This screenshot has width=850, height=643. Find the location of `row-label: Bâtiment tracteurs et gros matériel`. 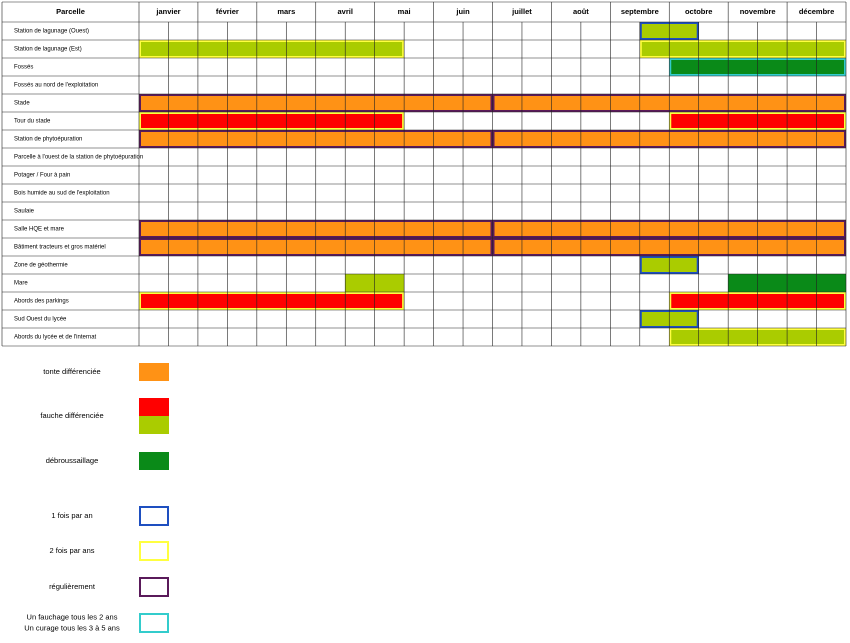

row-label: Bâtiment tracteurs et gros matériel is located at coordinates (60, 248).